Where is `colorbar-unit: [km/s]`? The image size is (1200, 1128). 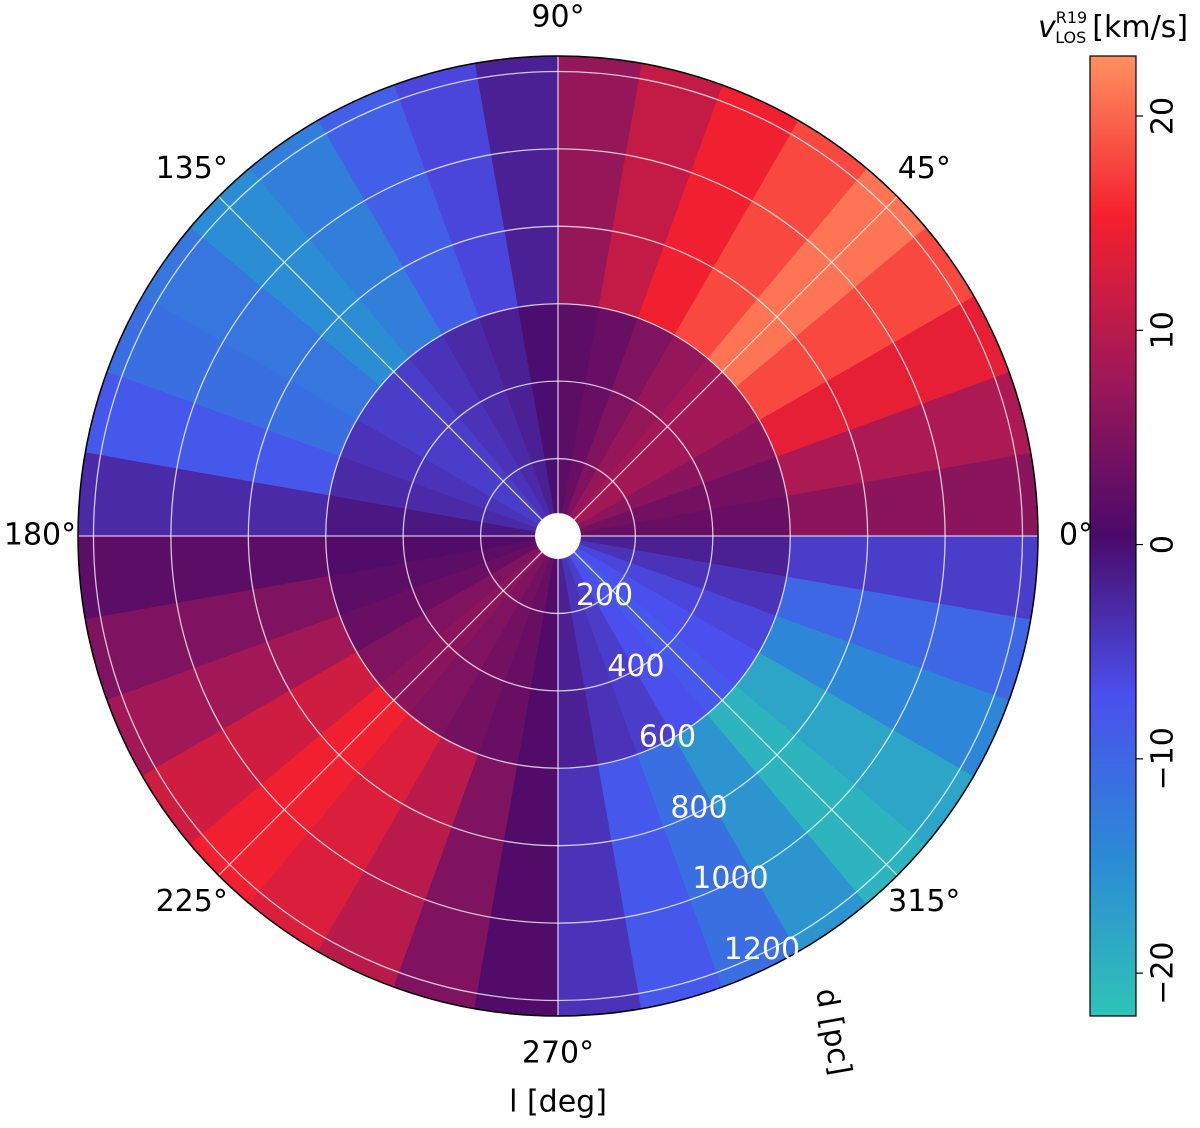 colorbar-unit: [km/s] is located at coordinates (1140, 27).